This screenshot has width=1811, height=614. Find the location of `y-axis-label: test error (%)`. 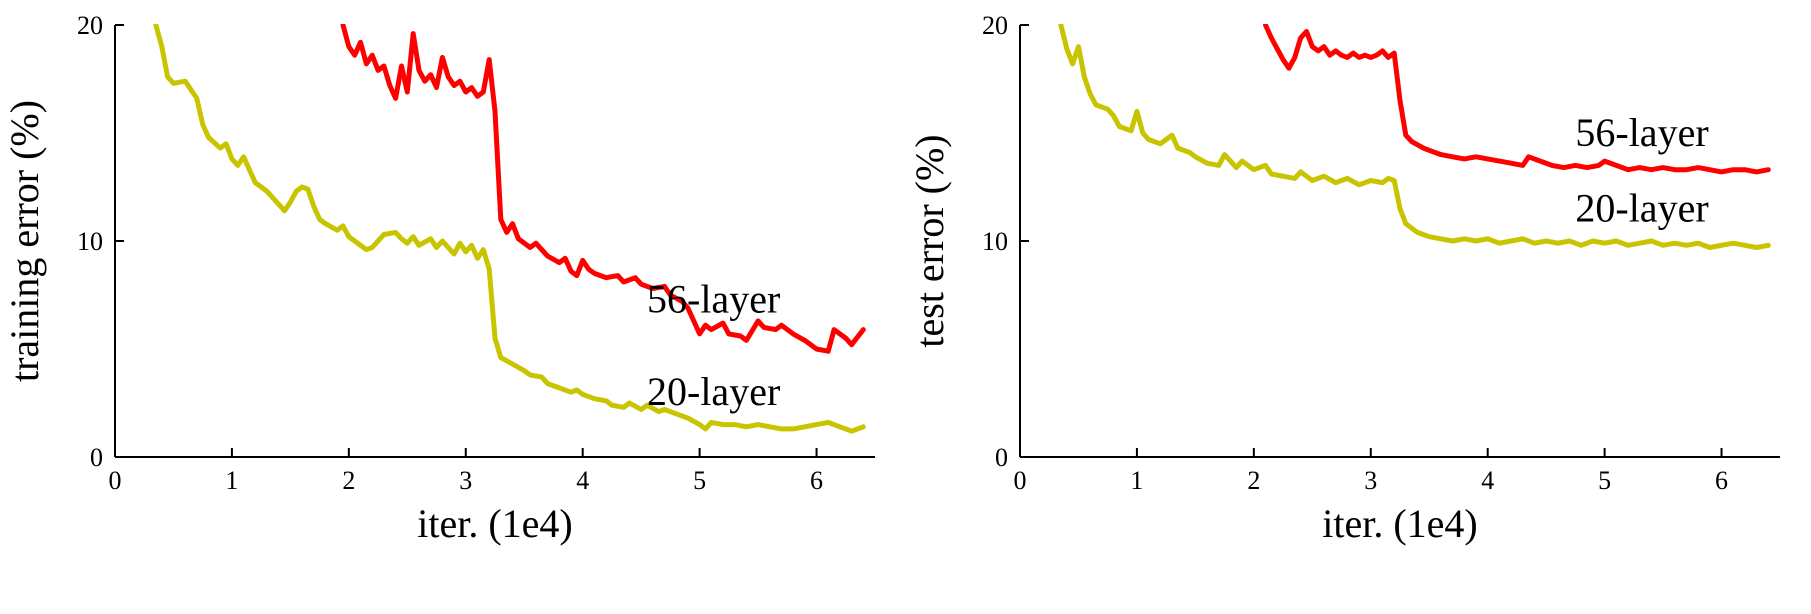

y-axis-label: test error (%) is located at coordinates (929, 240).